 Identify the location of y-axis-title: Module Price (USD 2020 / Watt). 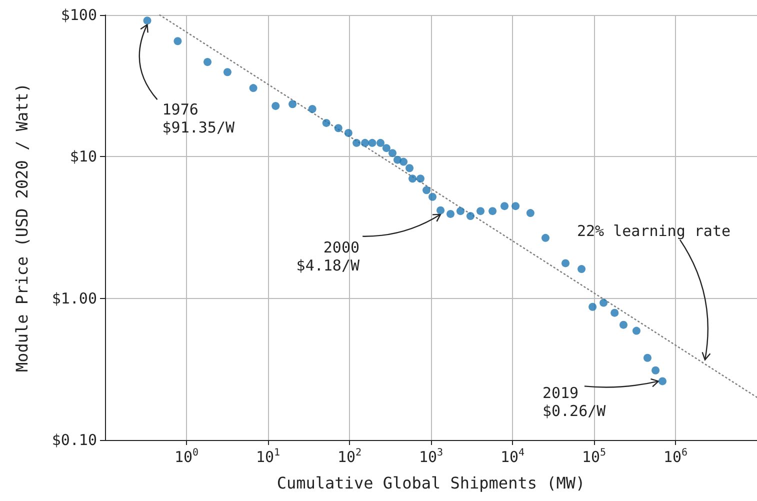
(22, 227).